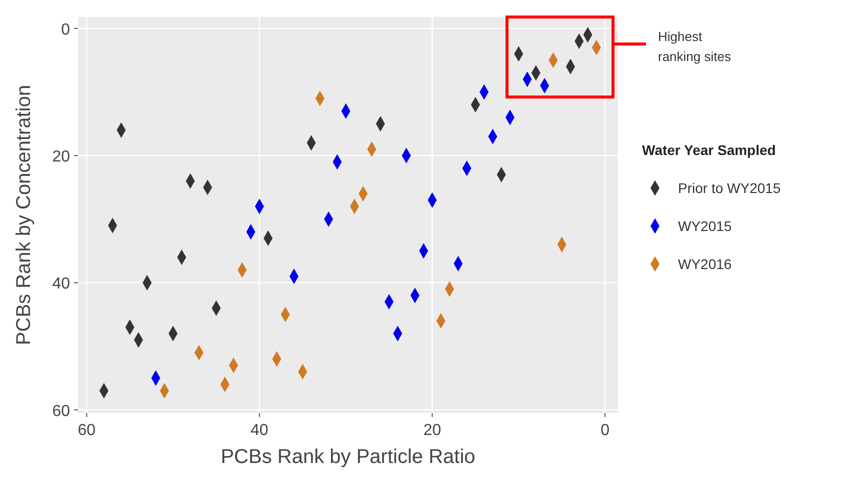 The width and height of the screenshot is (841, 479). What do you see at coordinates (87, 430) in the screenshot?
I see `x-tick-label: 60` at bounding box center [87, 430].